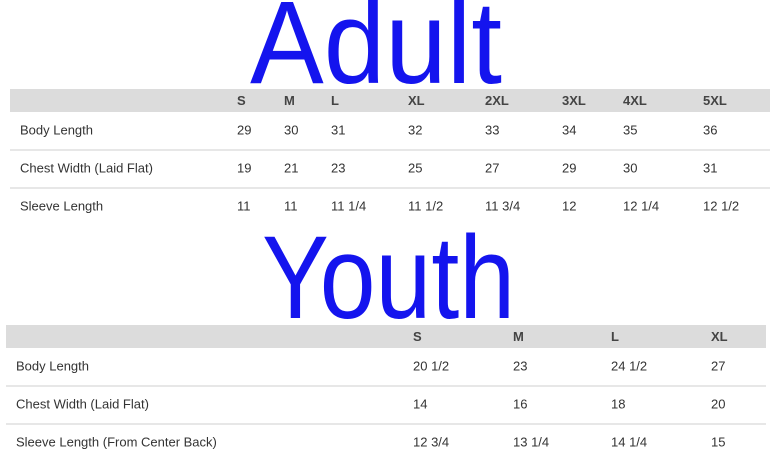 The image size is (779, 455). I want to click on cell: 11 1/2, so click(425, 205).